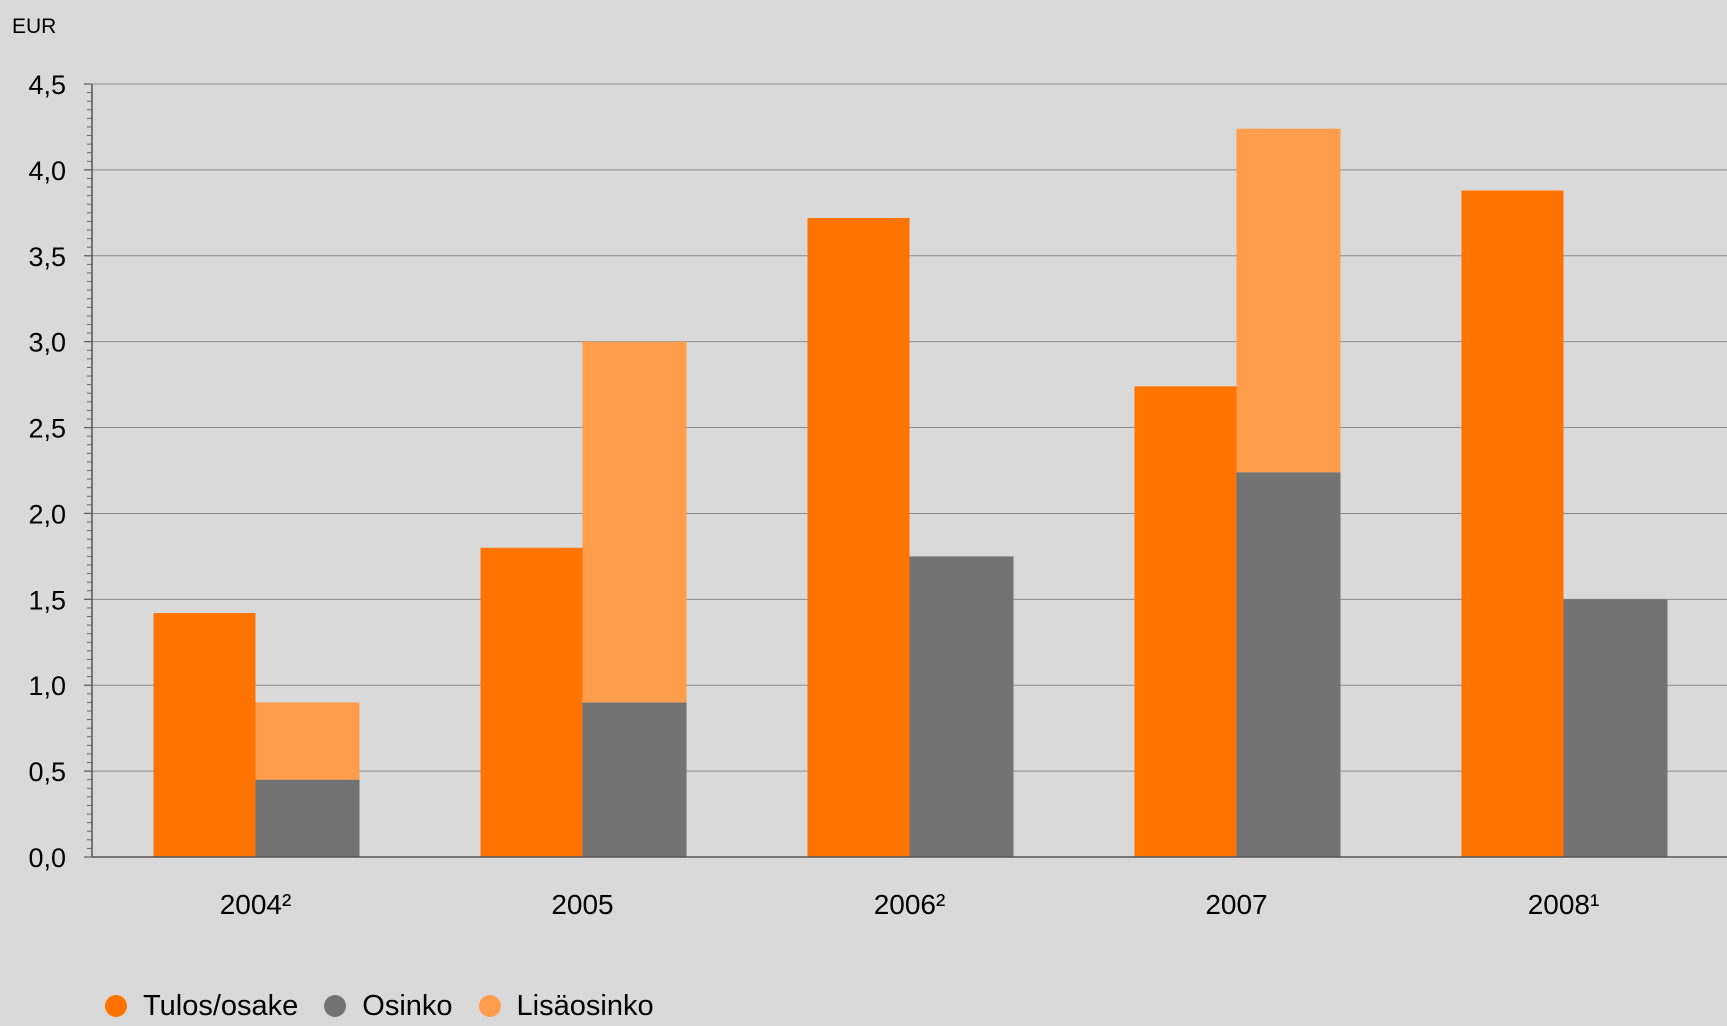  What do you see at coordinates (47, 85) in the screenshot?
I see `y-tick-label: 4,5` at bounding box center [47, 85].